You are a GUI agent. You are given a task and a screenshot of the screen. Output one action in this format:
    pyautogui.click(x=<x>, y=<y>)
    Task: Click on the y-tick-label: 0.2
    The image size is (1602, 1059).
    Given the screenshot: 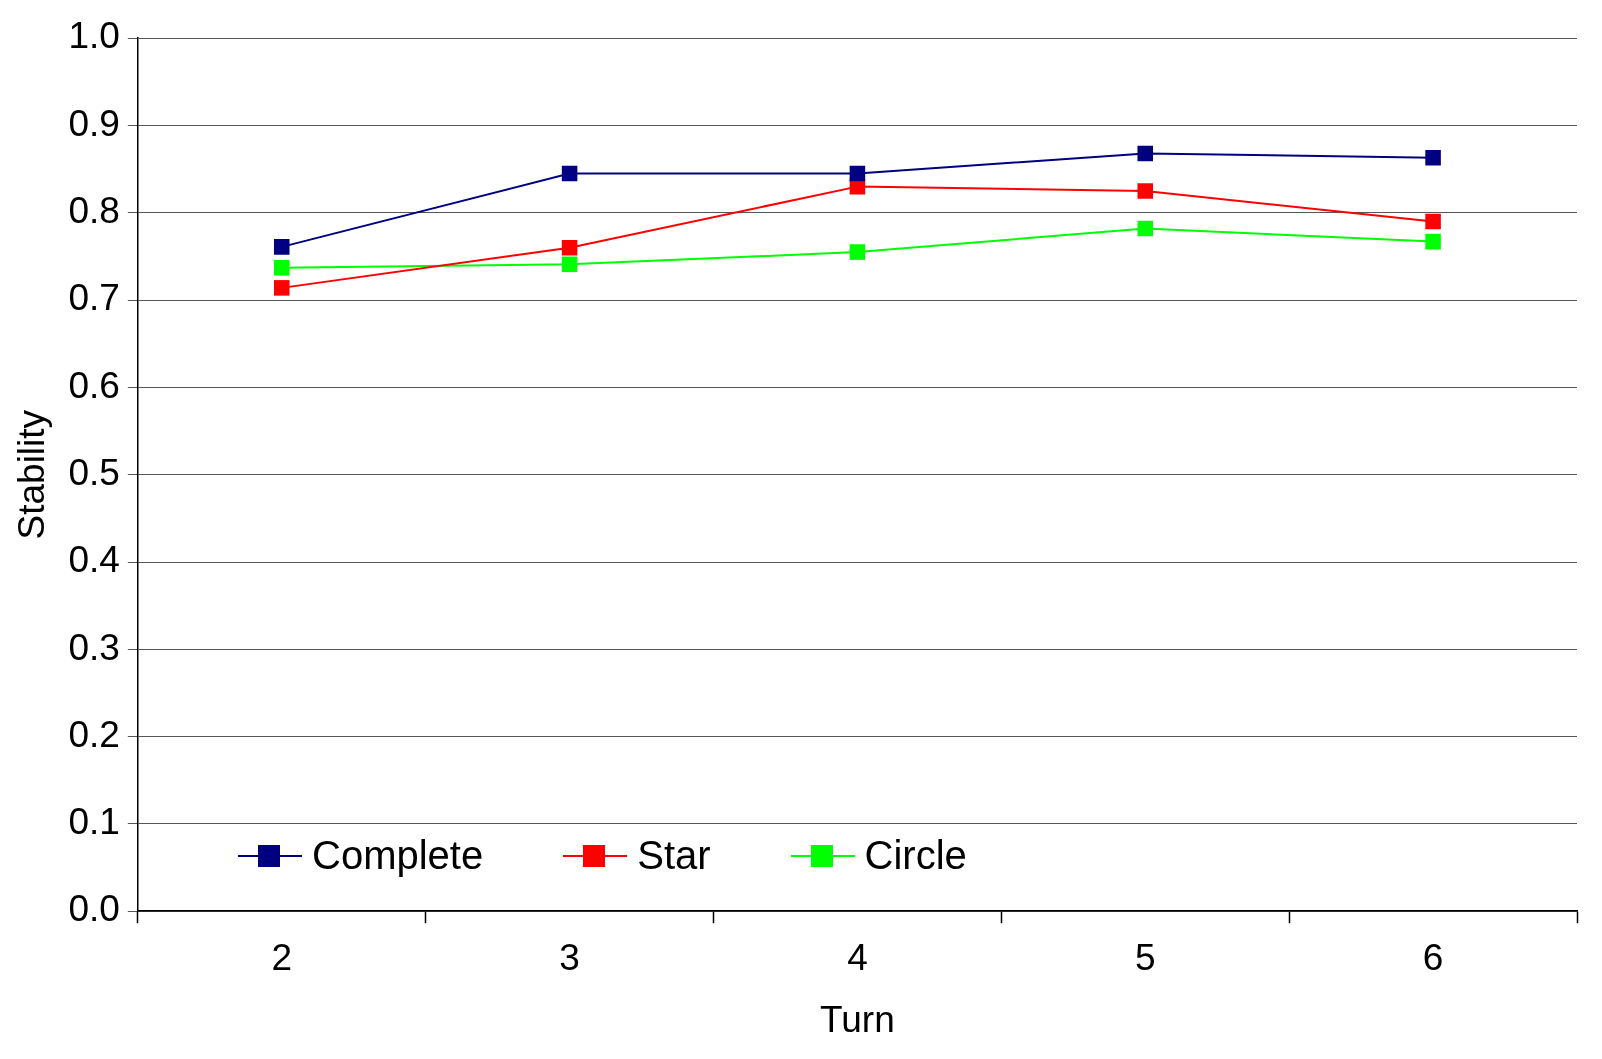 What is the action you would take?
    pyautogui.click(x=94, y=734)
    